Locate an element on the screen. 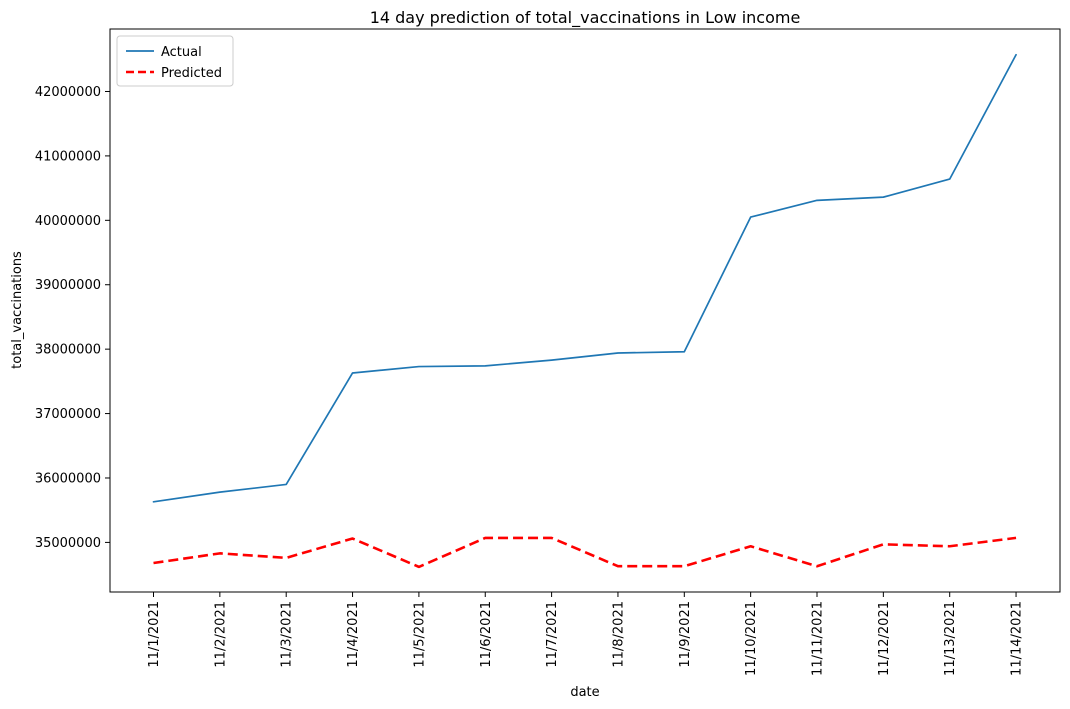 This screenshot has width=1070, height=709. legend-label-predicted: Predicted is located at coordinates (191, 73).